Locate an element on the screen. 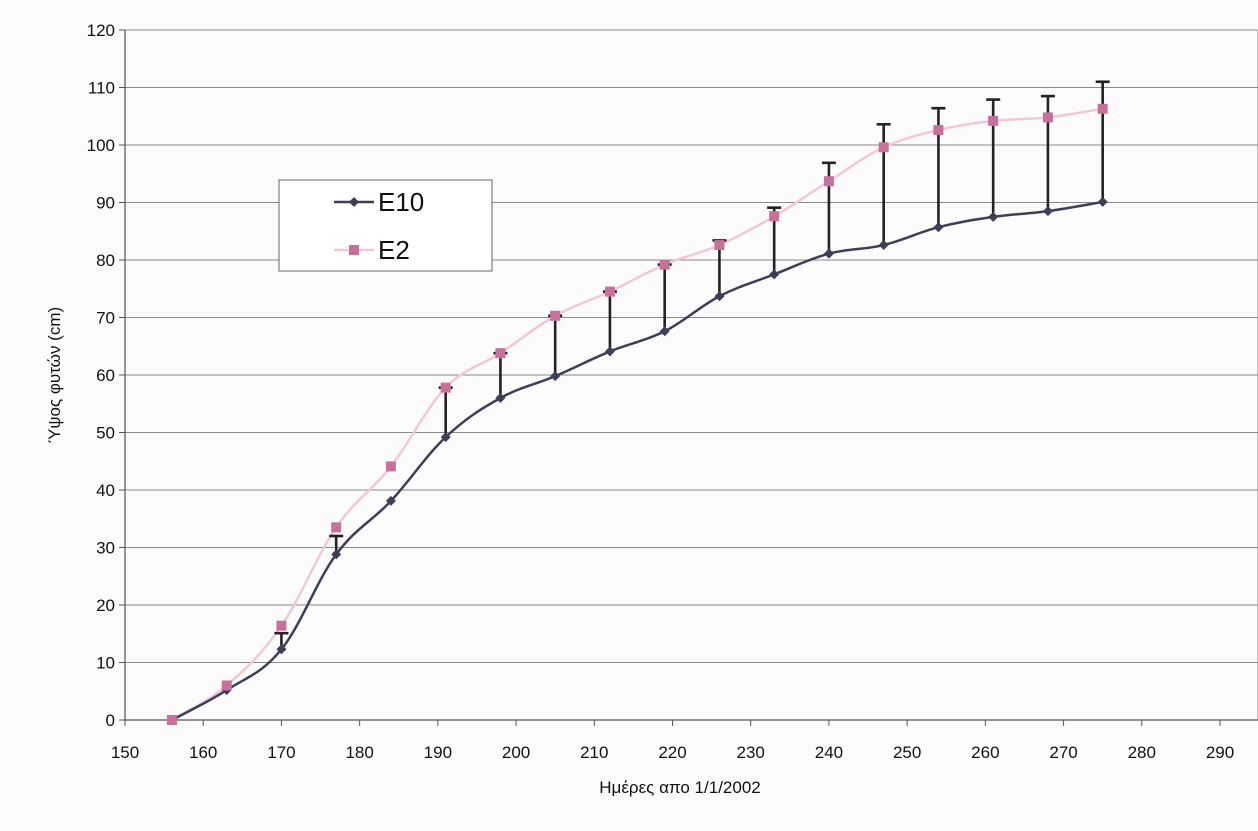 The height and width of the screenshot is (831, 1258). x-tick-label: 180 is located at coordinates (359, 752).